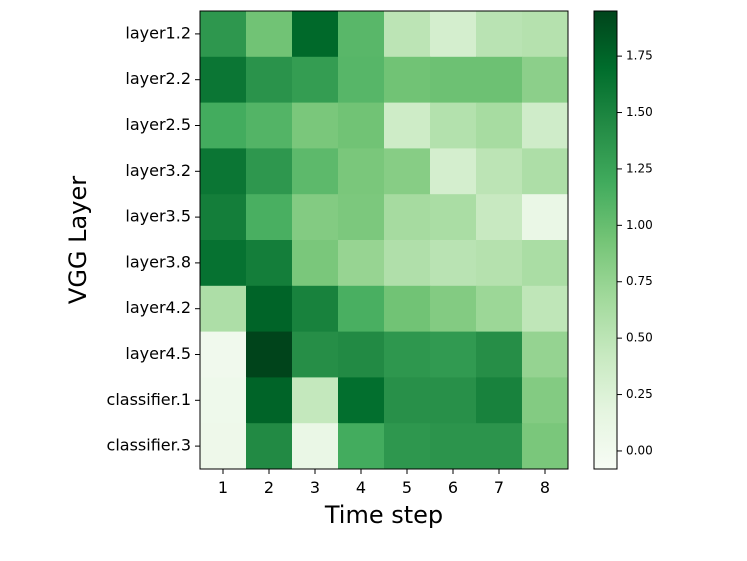  Describe the element at coordinates (639, 394) in the screenshot. I see `colorbar-tick-label: 0.25` at that location.